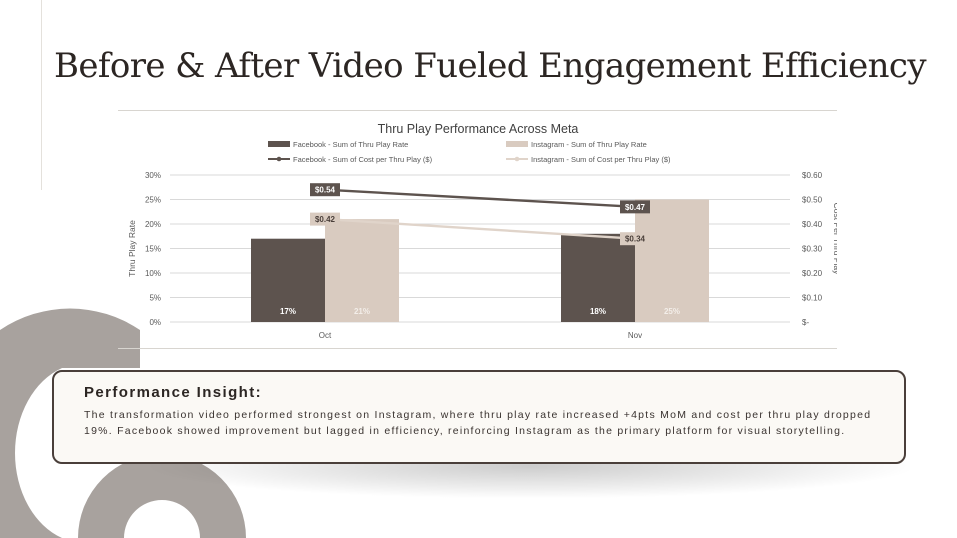 The height and width of the screenshot is (538, 957). Describe the element at coordinates (812, 249) in the screenshot. I see `y2-tick-label: $0.30` at that location.